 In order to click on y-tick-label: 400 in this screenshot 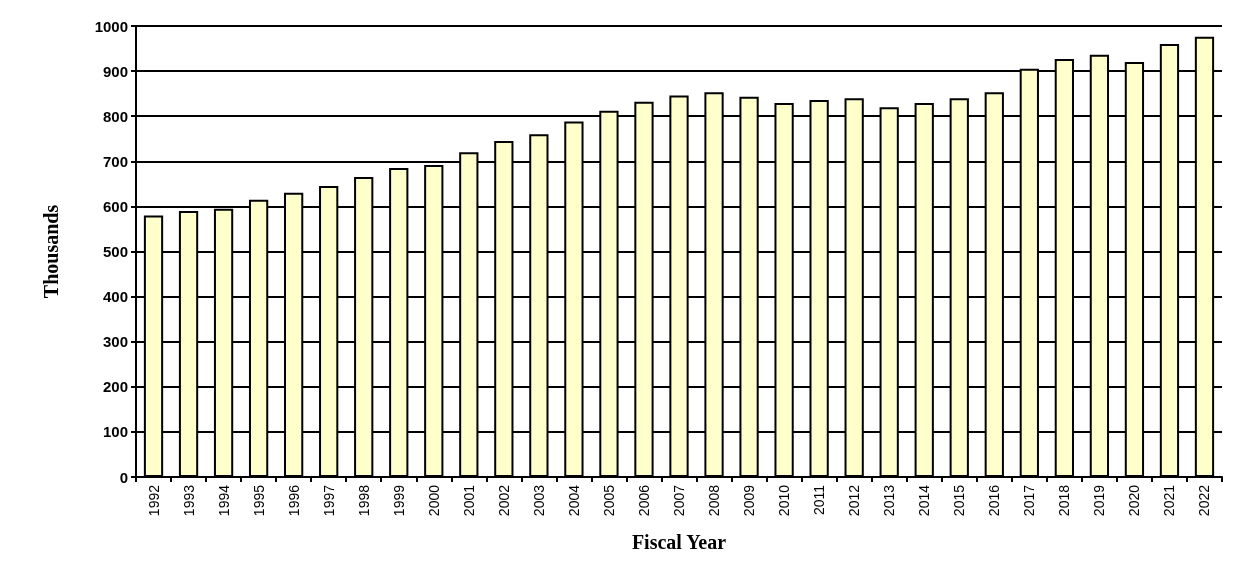, I will do `click(115, 297)`.